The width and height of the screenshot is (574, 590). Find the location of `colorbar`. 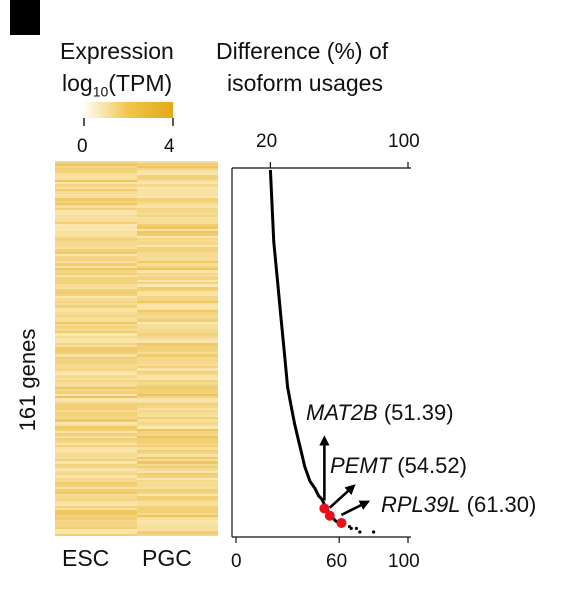

colorbar is located at coordinates (128, 110).